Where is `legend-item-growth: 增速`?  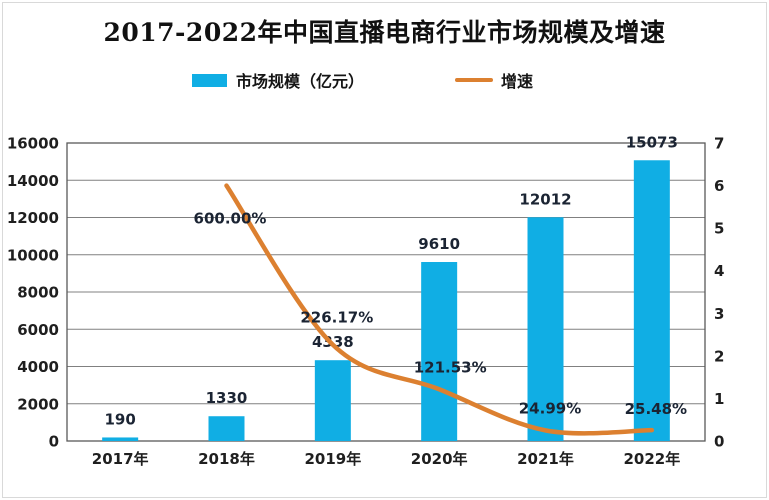 legend-item-growth: 增速 is located at coordinates (494, 80).